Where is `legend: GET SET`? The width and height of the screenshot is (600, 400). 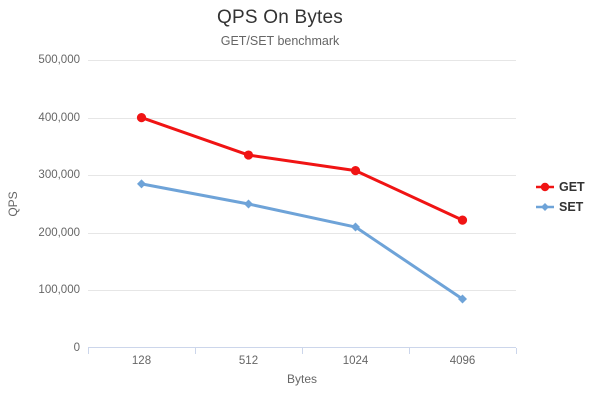 legend: GET SET is located at coordinates (560, 197).